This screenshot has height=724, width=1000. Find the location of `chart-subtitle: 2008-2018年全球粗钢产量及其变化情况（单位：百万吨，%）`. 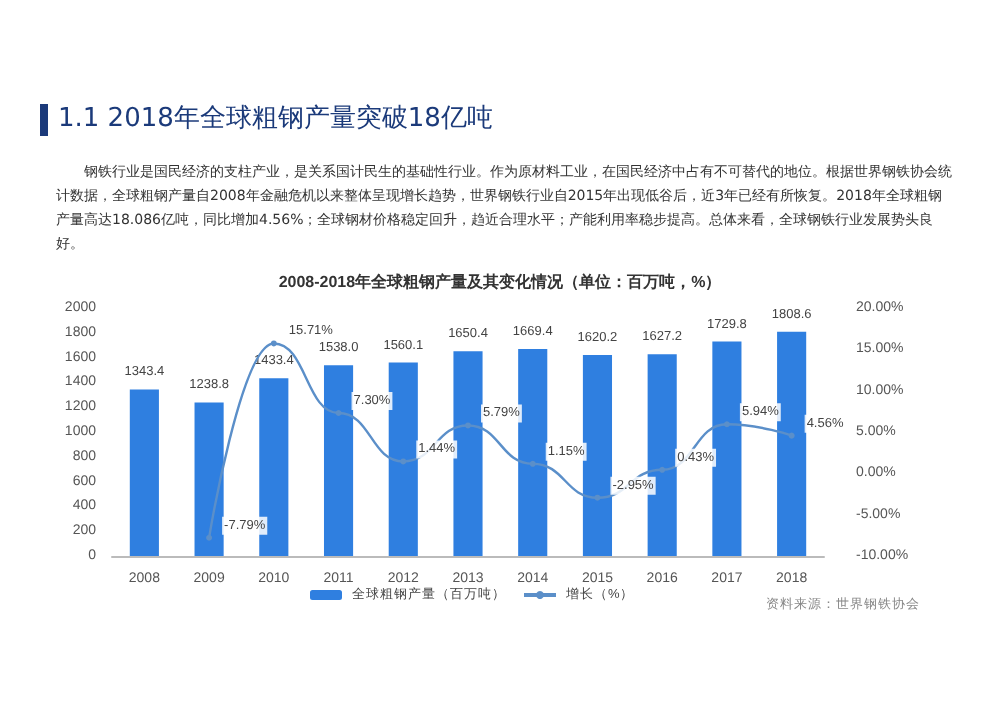

chart-subtitle: 2008-2018年全球粗钢产量及其变化情况（单位：百万吨，%） is located at coordinates (500, 281).